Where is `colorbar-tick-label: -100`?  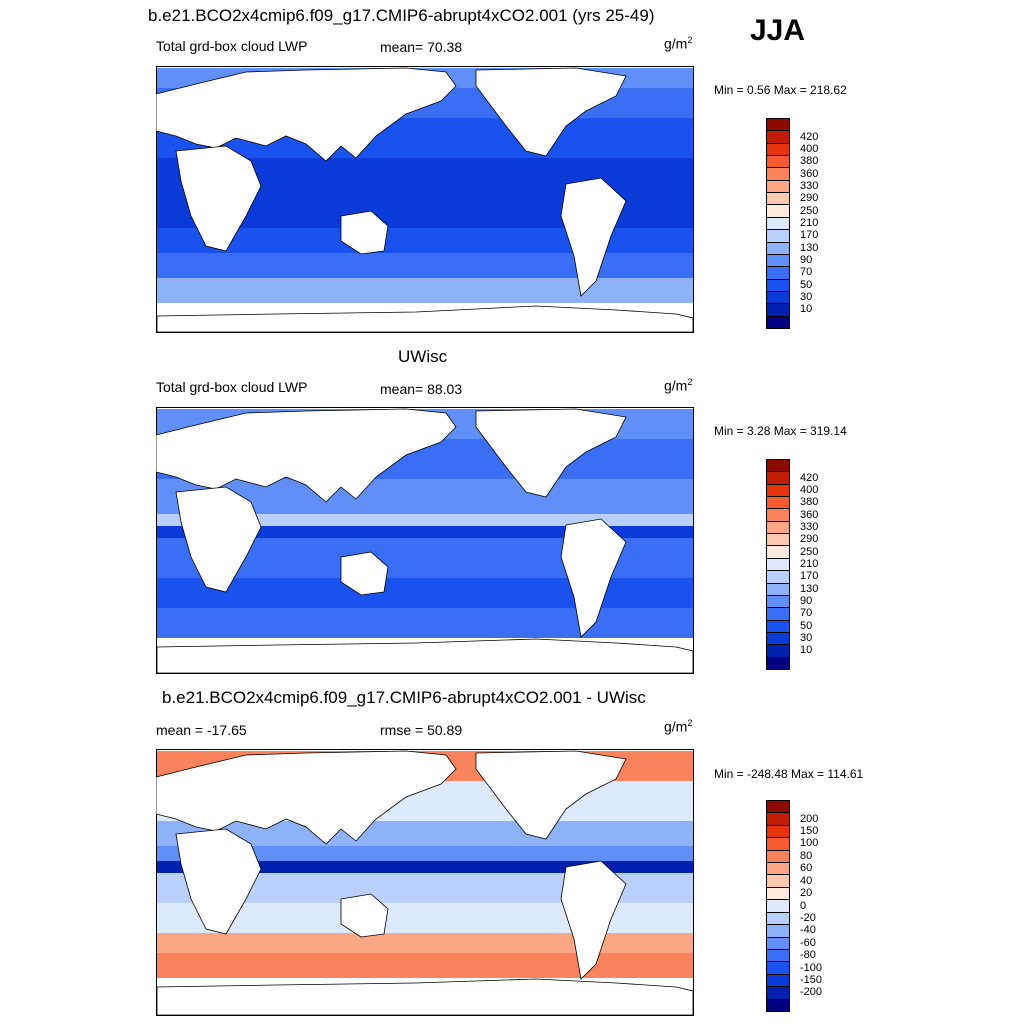
colorbar-tick-label: -100 is located at coordinates (811, 967).